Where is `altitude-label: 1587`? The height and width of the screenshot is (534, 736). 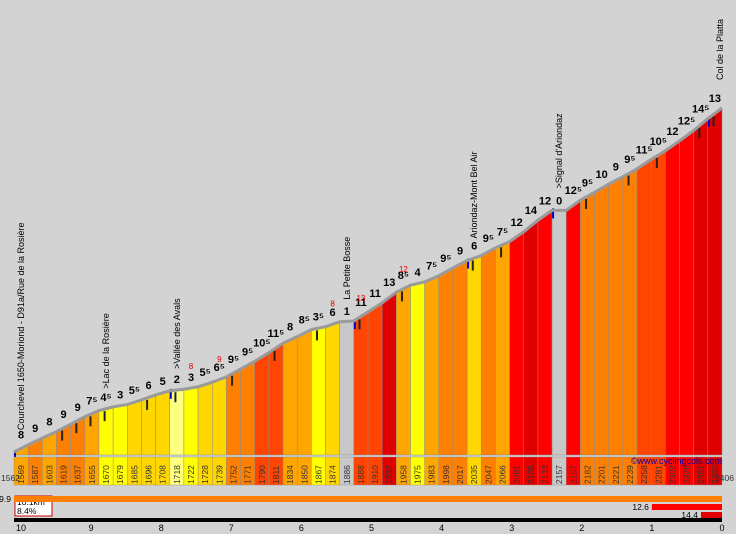 altitude-label: 1587 is located at coordinates (35, 474).